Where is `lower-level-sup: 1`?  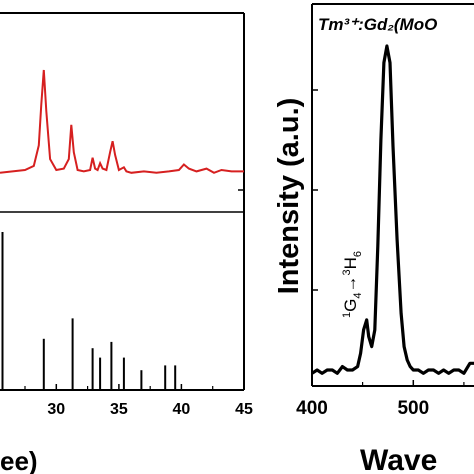 lower-level-sup: 1 is located at coordinates (347, 315).